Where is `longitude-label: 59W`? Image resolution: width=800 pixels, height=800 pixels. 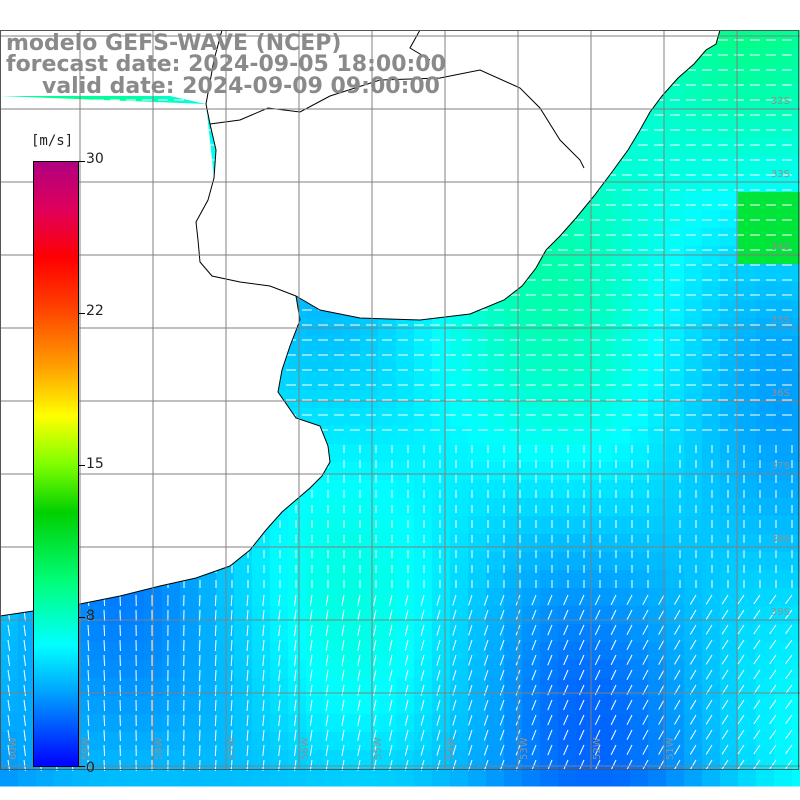 longitude-label: 59W is located at coordinates (86, 748).